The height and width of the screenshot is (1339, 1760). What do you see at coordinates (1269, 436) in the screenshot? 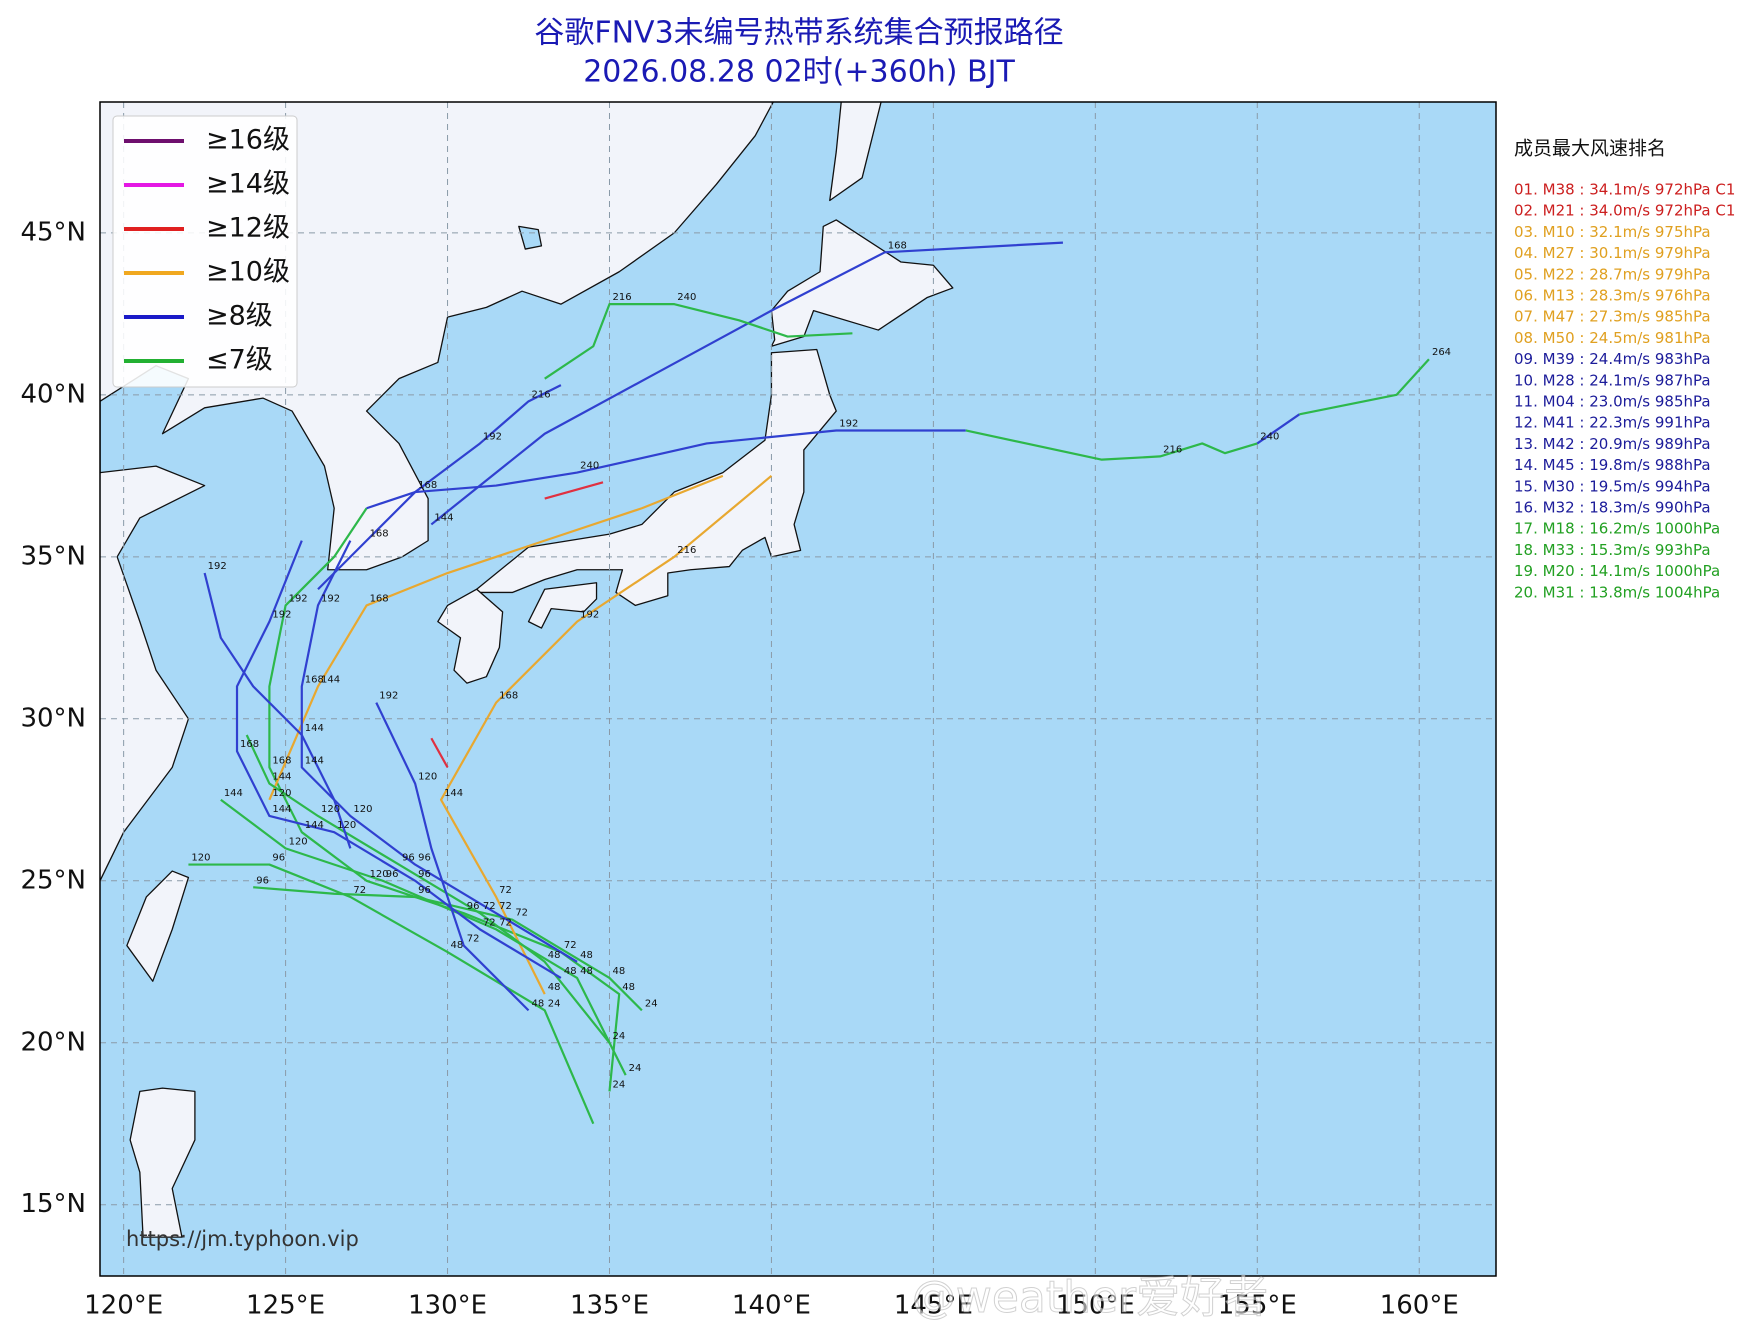
I see `hour-label: 240` at bounding box center [1269, 436].